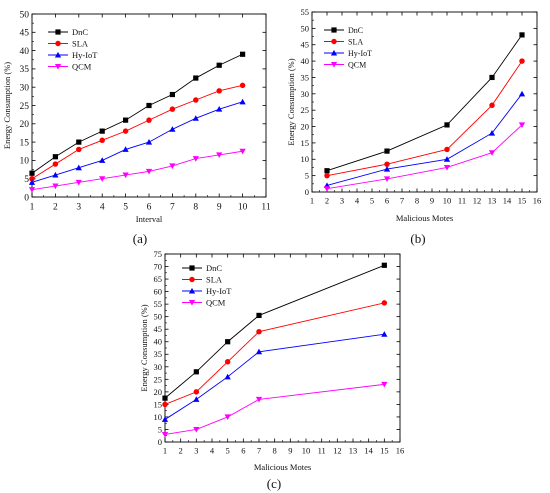 The image size is (550, 493). What do you see at coordinates (417, 238) in the screenshot?
I see `panel-label: (b)` at bounding box center [417, 238].